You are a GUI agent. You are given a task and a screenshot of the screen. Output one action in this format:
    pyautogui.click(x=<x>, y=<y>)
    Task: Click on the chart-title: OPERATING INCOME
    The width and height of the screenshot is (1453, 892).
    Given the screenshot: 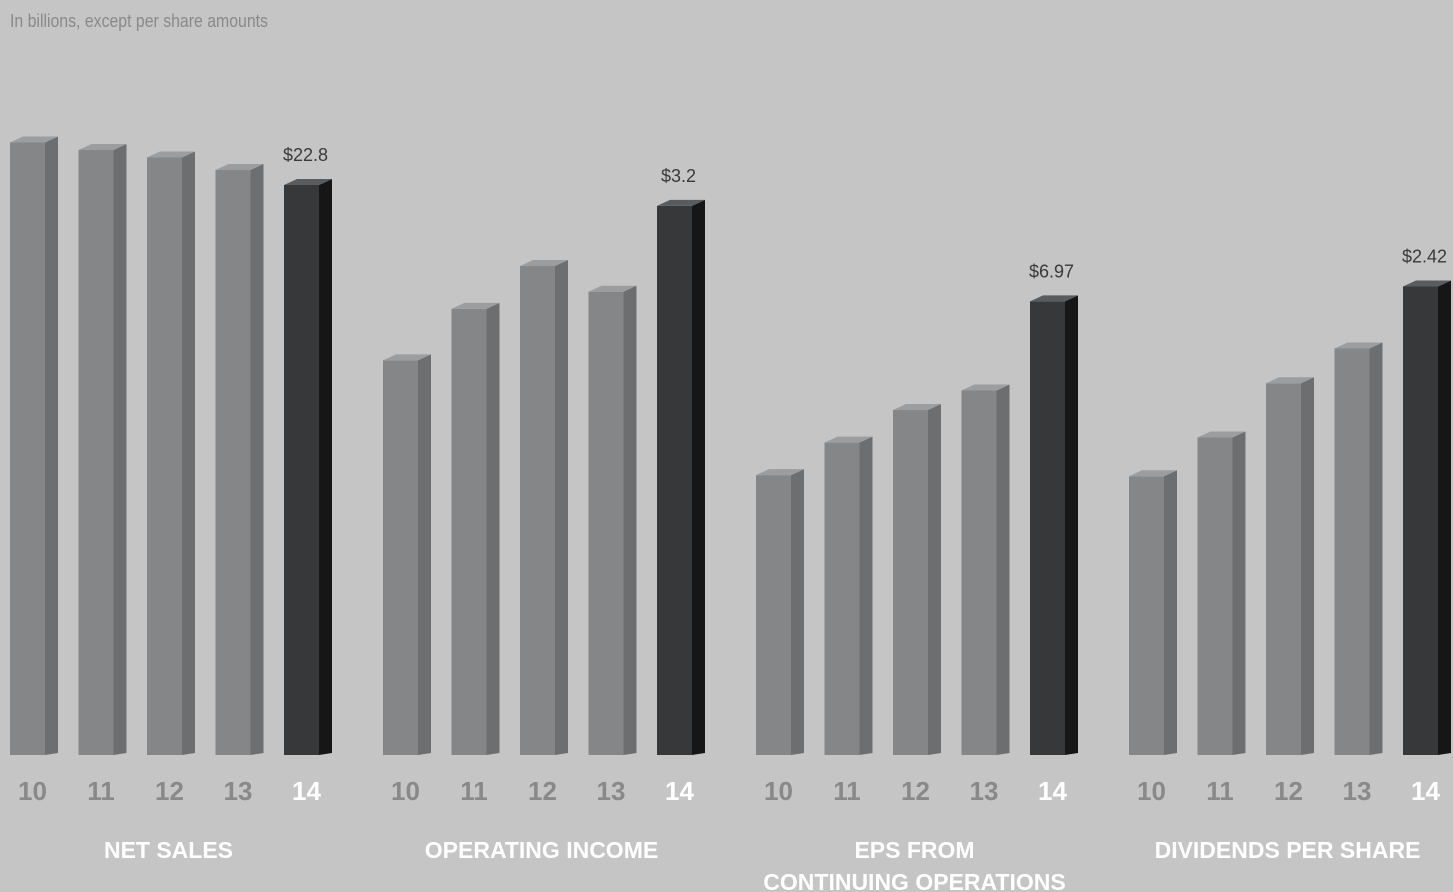 What is the action you would take?
    pyautogui.click(x=541, y=850)
    